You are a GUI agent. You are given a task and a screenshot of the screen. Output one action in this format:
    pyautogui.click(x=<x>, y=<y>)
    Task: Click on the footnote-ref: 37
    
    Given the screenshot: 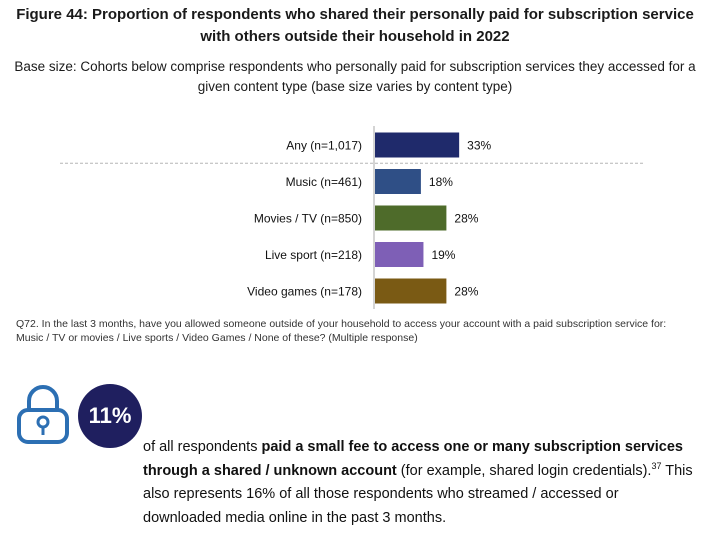 What is the action you would take?
    pyautogui.click(x=656, y=465)
    